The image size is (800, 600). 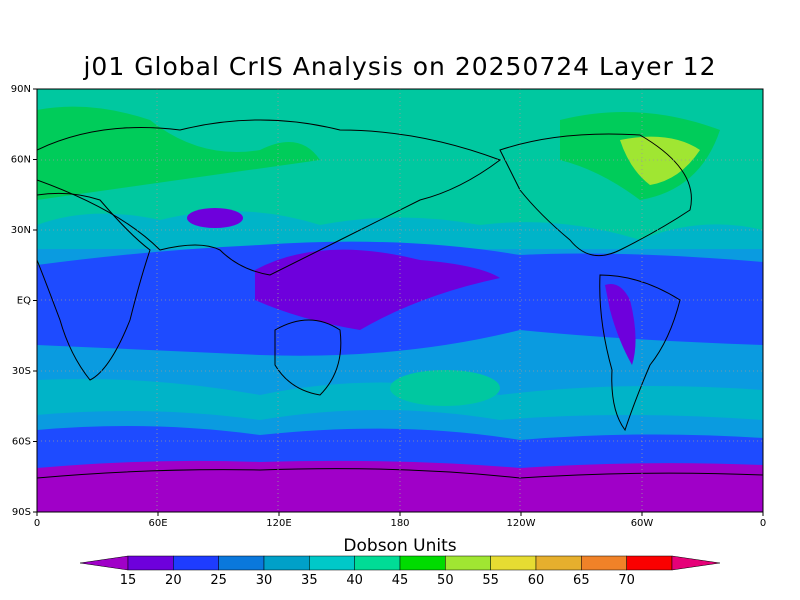 I want to click on colorbar-level-label: 55, so click(x=490, y=580).